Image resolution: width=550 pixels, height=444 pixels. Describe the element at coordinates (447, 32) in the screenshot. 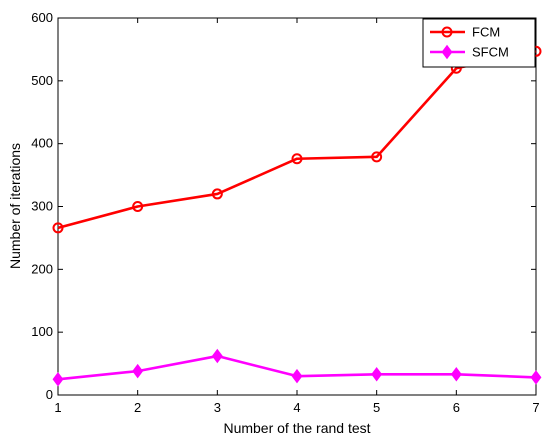

I see `legend-marker-fcm` at that location.